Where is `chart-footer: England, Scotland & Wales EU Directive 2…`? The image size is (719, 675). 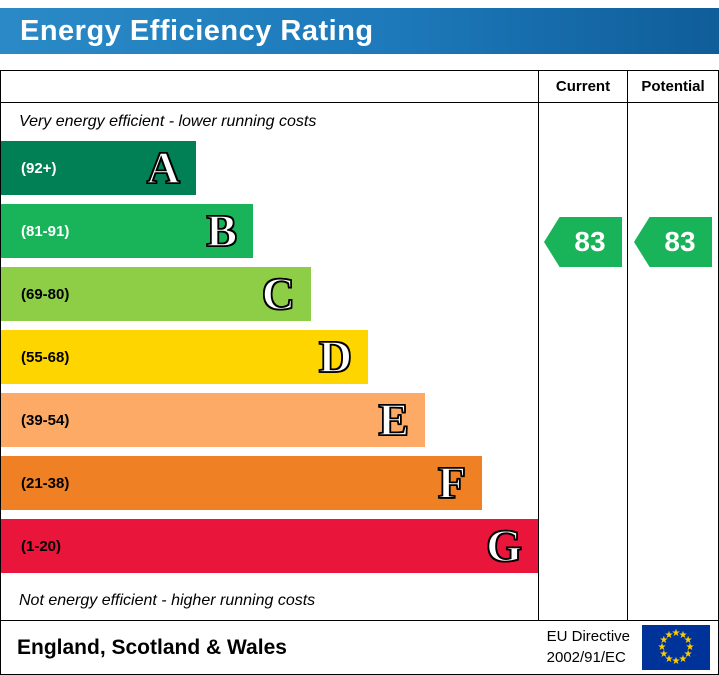
chart-footer: England, Scotland & Wales EU Directive 2… is located at coordinates (359, 647).